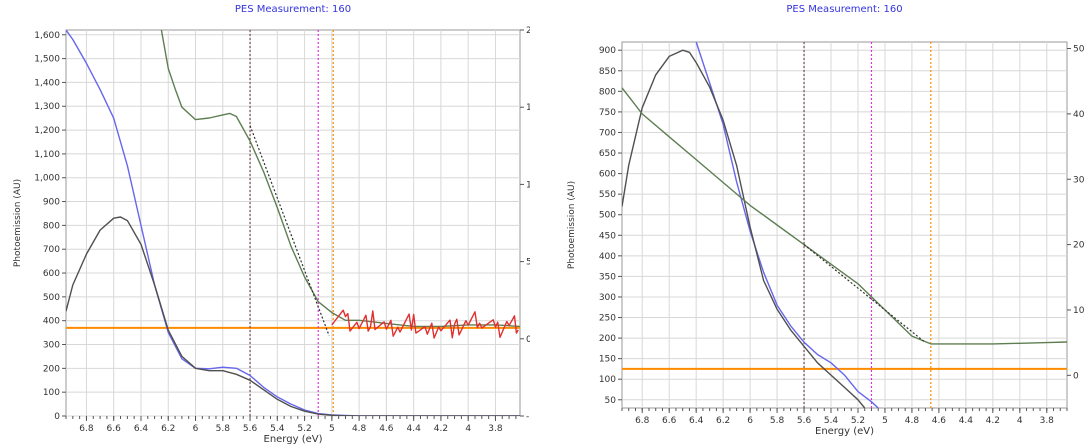 The width and height of the screenshot is (1092, 444). Describe the element at coordinates (607, 72) in the screenshot. I see `y-tick-label: 850` at that location.